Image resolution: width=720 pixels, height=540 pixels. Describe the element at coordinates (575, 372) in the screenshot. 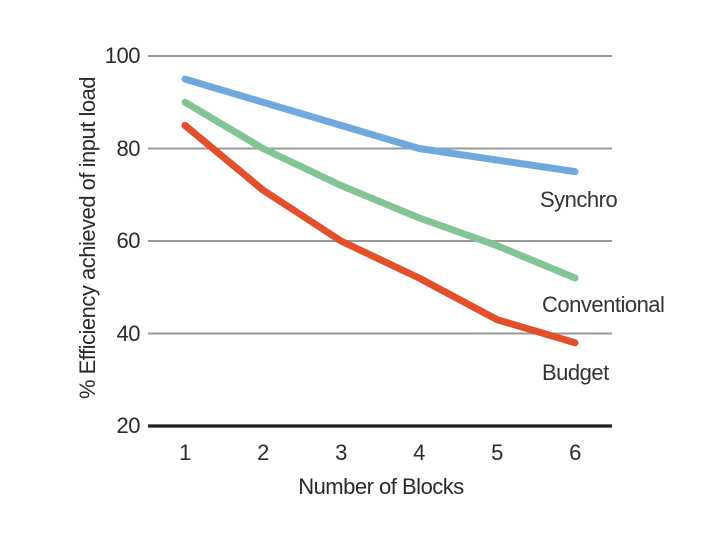

I see `series-label-budget: Budget` at that location.